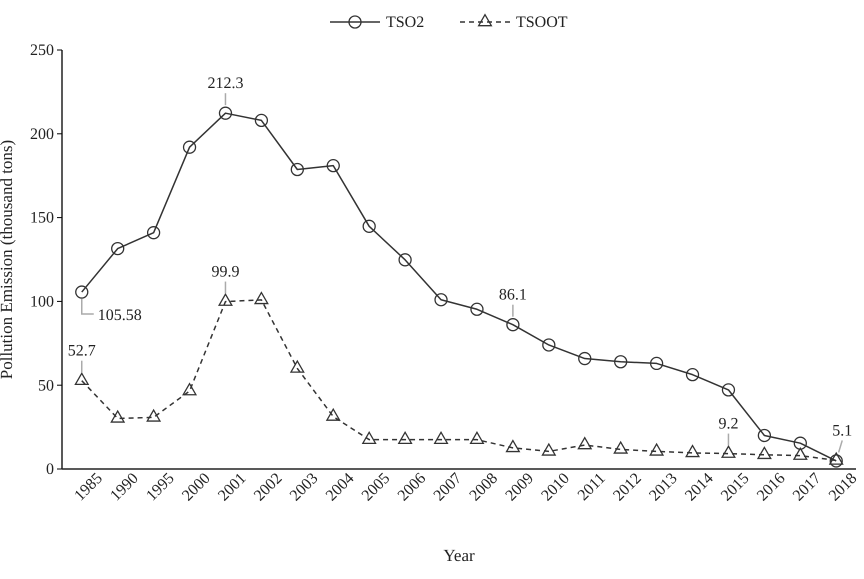 This screenshot has width=864, height=579. Describe the element at coordinates (82, 351) in the screenshot. I see `data-label: 52.7` at that location.